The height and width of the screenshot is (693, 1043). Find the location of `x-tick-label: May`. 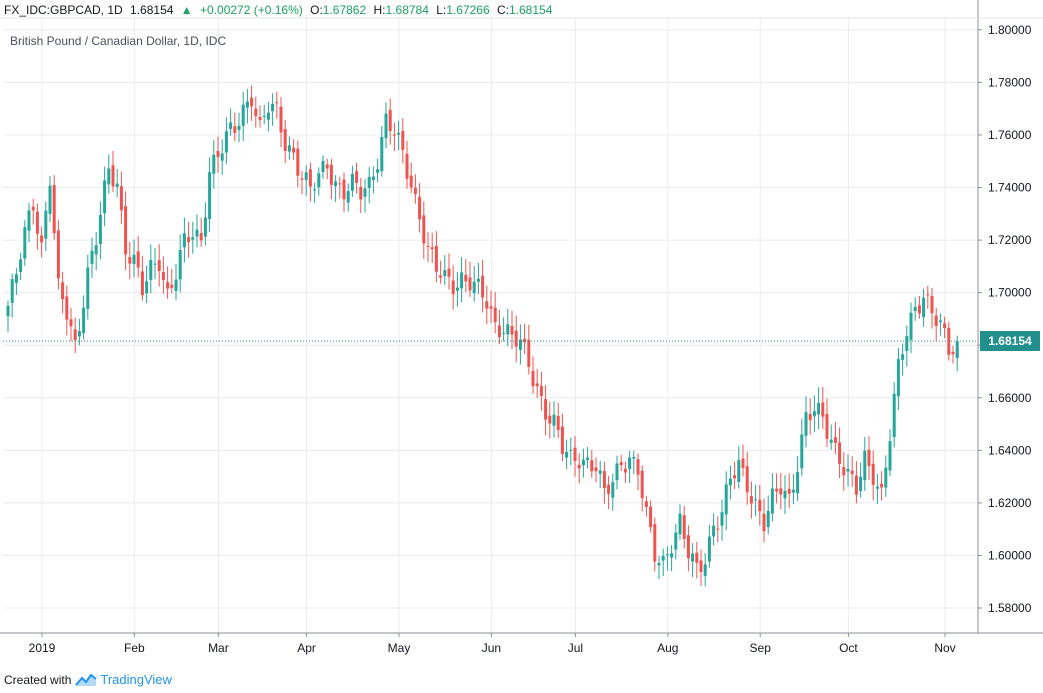

x-tick-label: May is located at coordinates (399, 648).